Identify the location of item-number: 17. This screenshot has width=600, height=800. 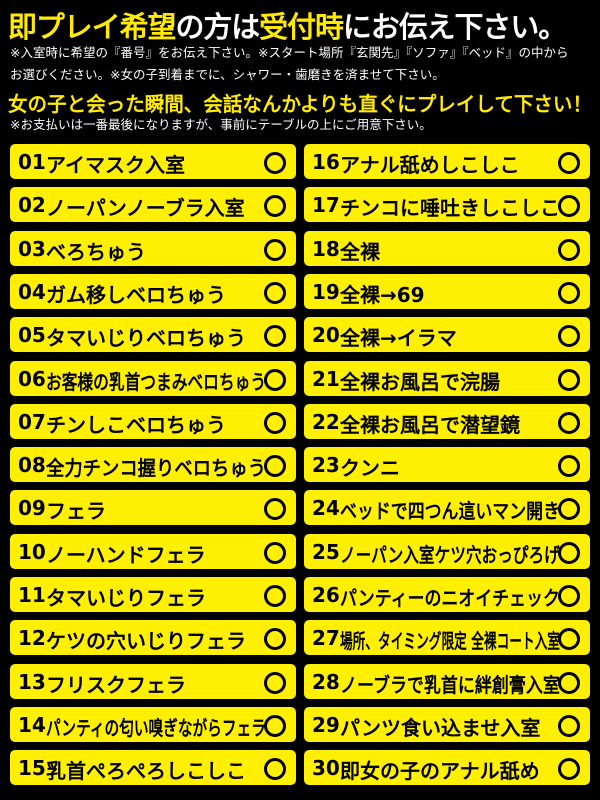
(326, 205).